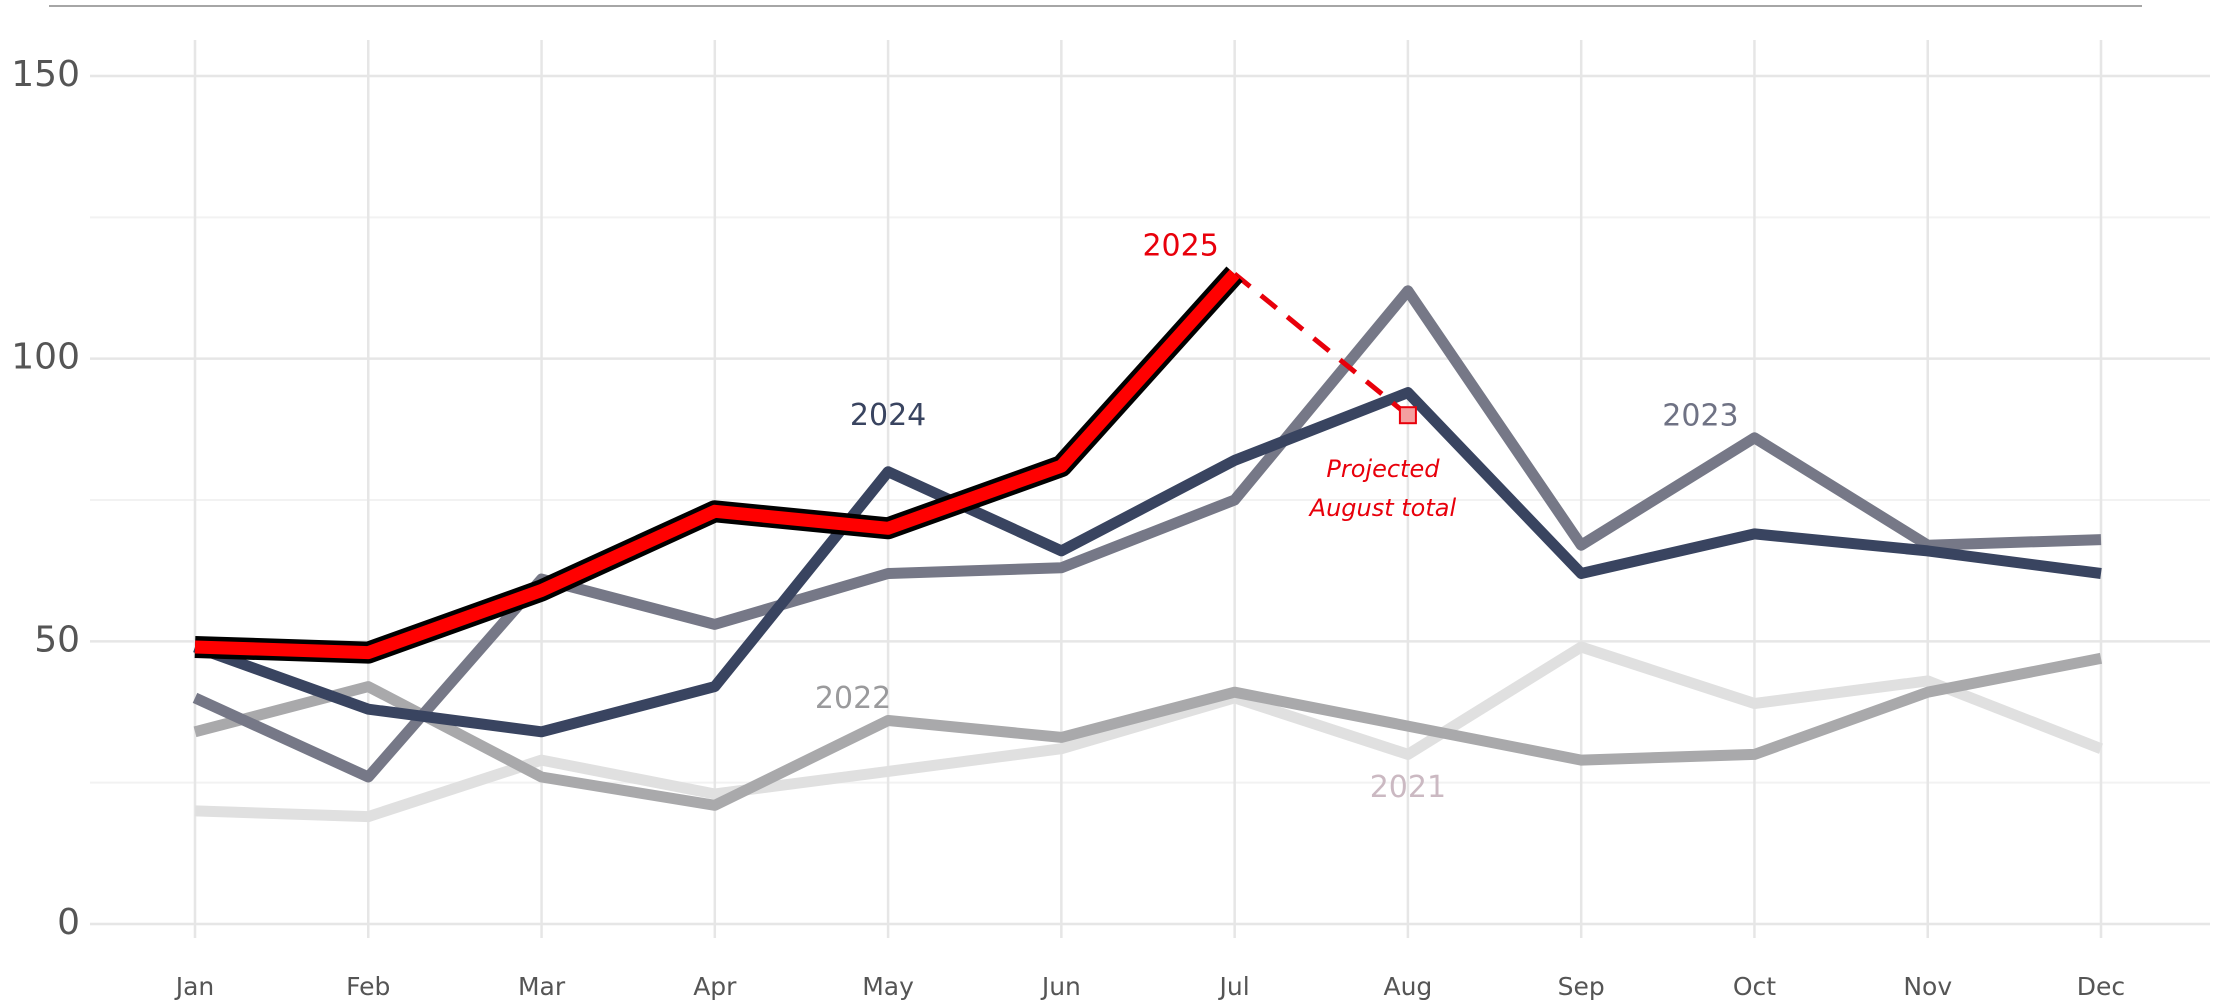 Image resolution: width=2216 pixels, height=1006 pixels. What do you see at coordinates (1581, 986) in the screenshot?
I see `x-tick-label: Sep` at bounding box center [1581, 986].